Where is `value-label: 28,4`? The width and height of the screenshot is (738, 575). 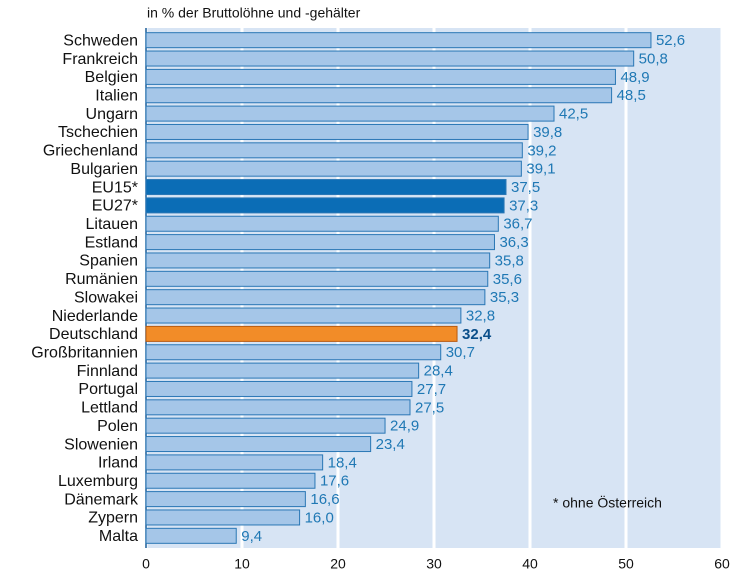 value-label: 28,4 is located at coordinates (438, 371).